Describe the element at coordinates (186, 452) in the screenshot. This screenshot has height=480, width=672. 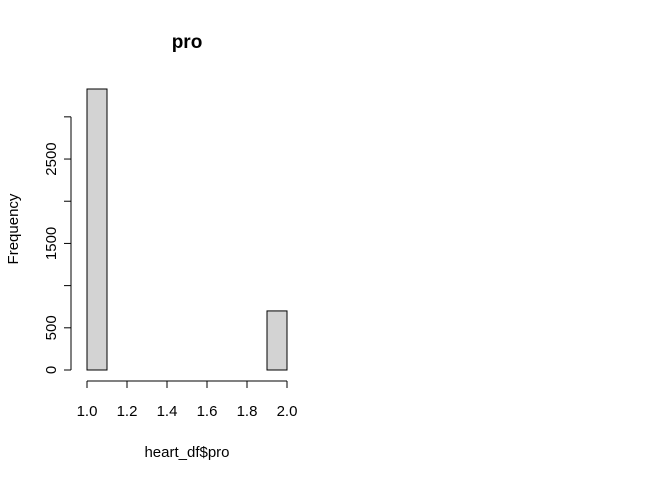
I see `x-axis-label: heart_df$pro` at that location.